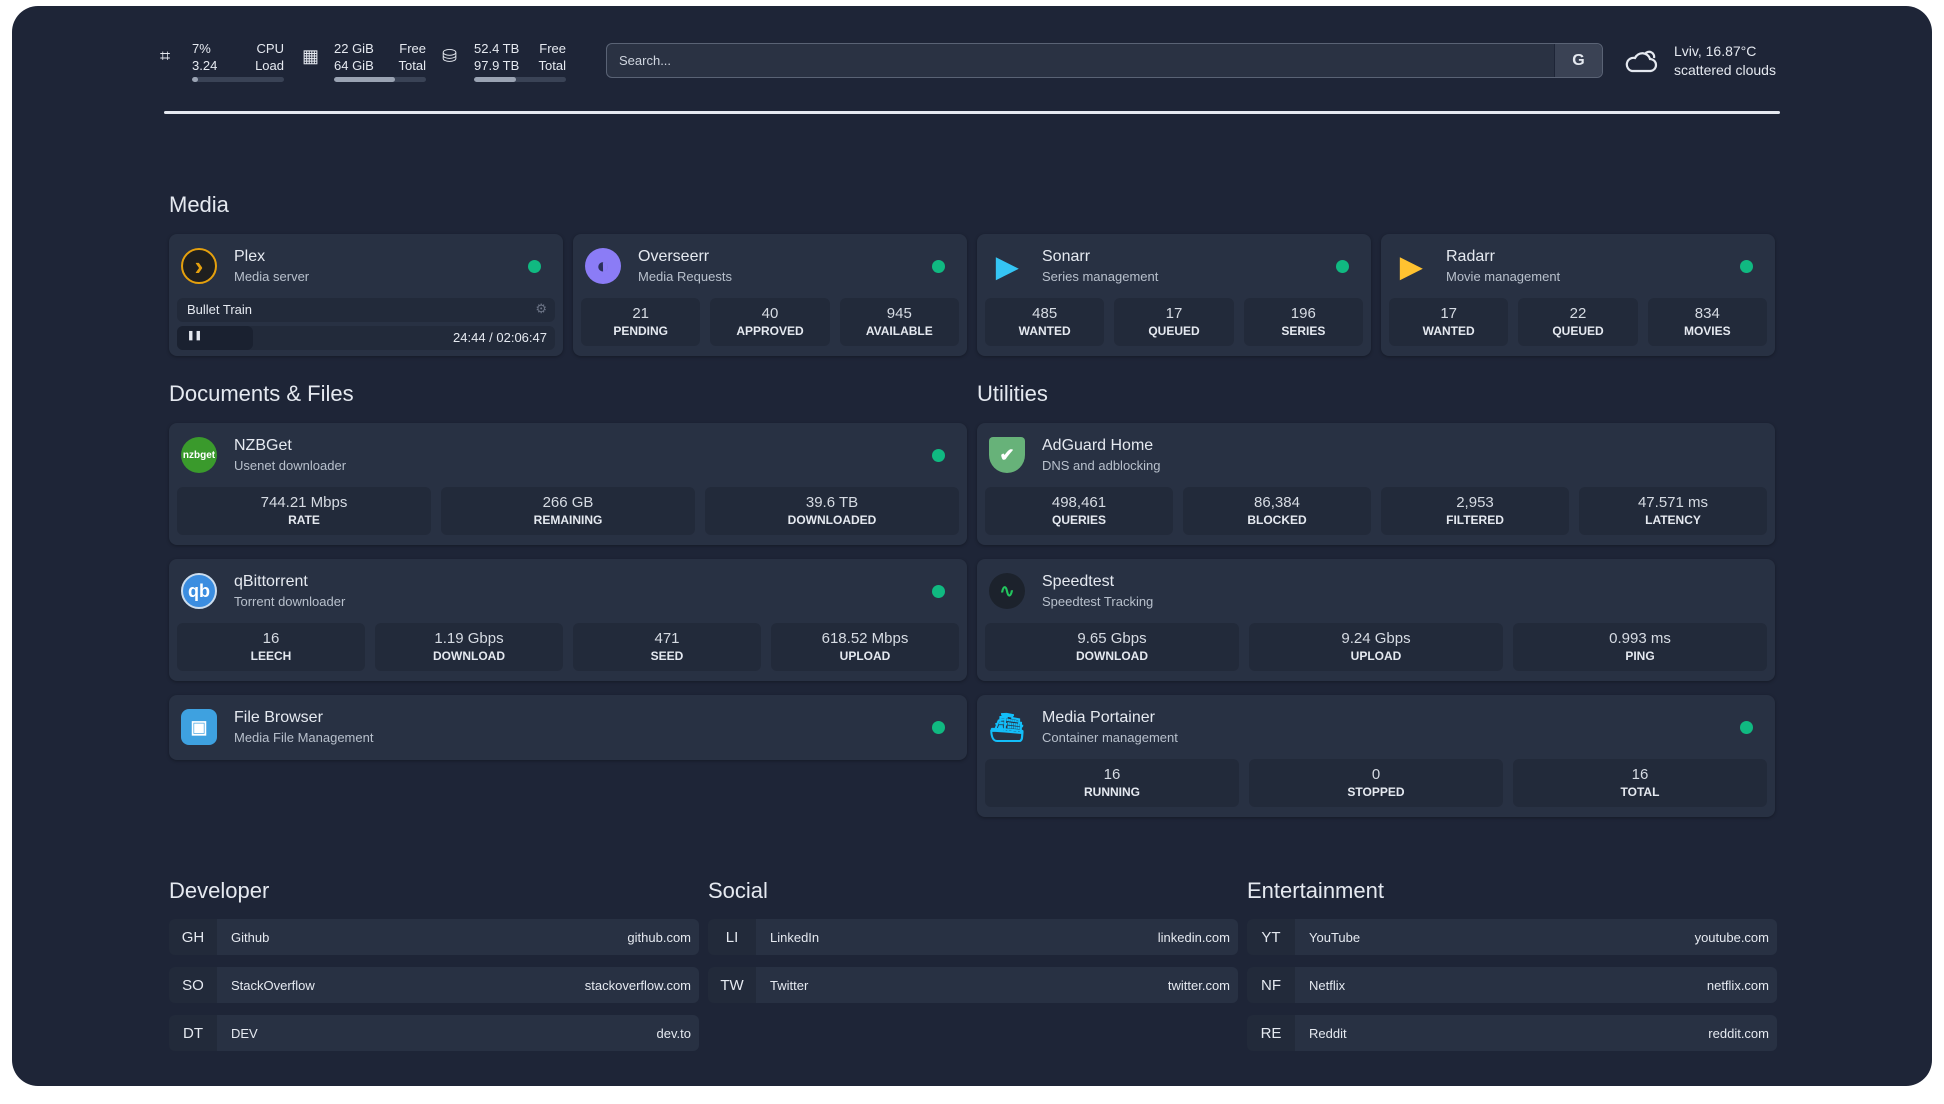 Image resolution: width=1944 pixels, height=1104 pixels. I want to click on bookmark-url: netflix.com, so click(1737, 985).